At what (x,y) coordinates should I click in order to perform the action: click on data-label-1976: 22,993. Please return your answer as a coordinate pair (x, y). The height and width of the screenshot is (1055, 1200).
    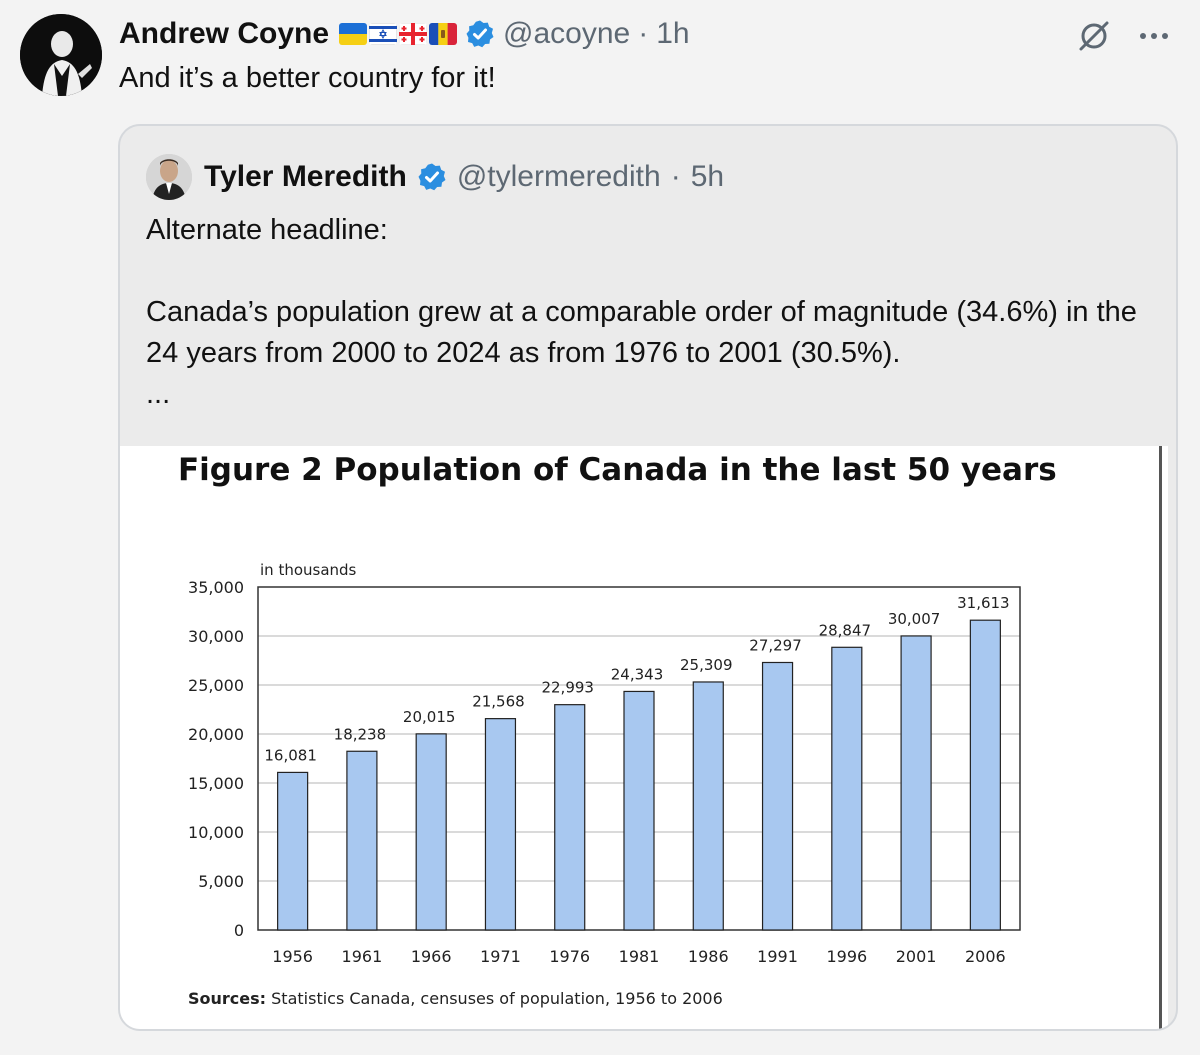
    Looking at the image, I should click on (567, 688).